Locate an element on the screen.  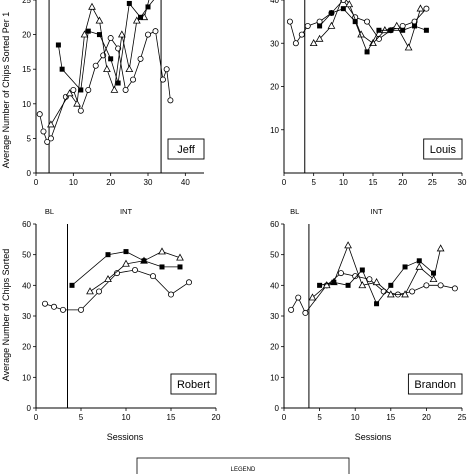
x-tick-label: 40 is located at coordinates (185, 182).